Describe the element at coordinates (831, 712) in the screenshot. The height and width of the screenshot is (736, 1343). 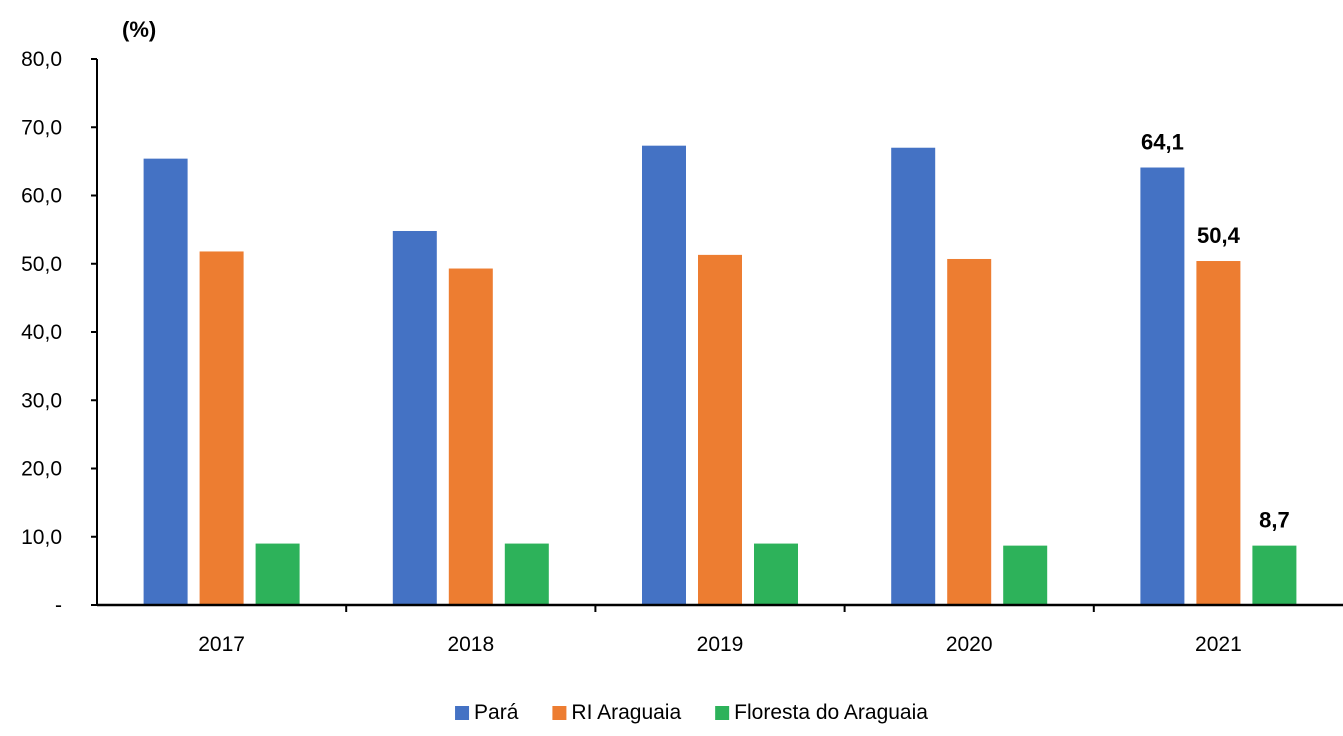
I see `legend-label: Floresta do Araguaia` at that location.